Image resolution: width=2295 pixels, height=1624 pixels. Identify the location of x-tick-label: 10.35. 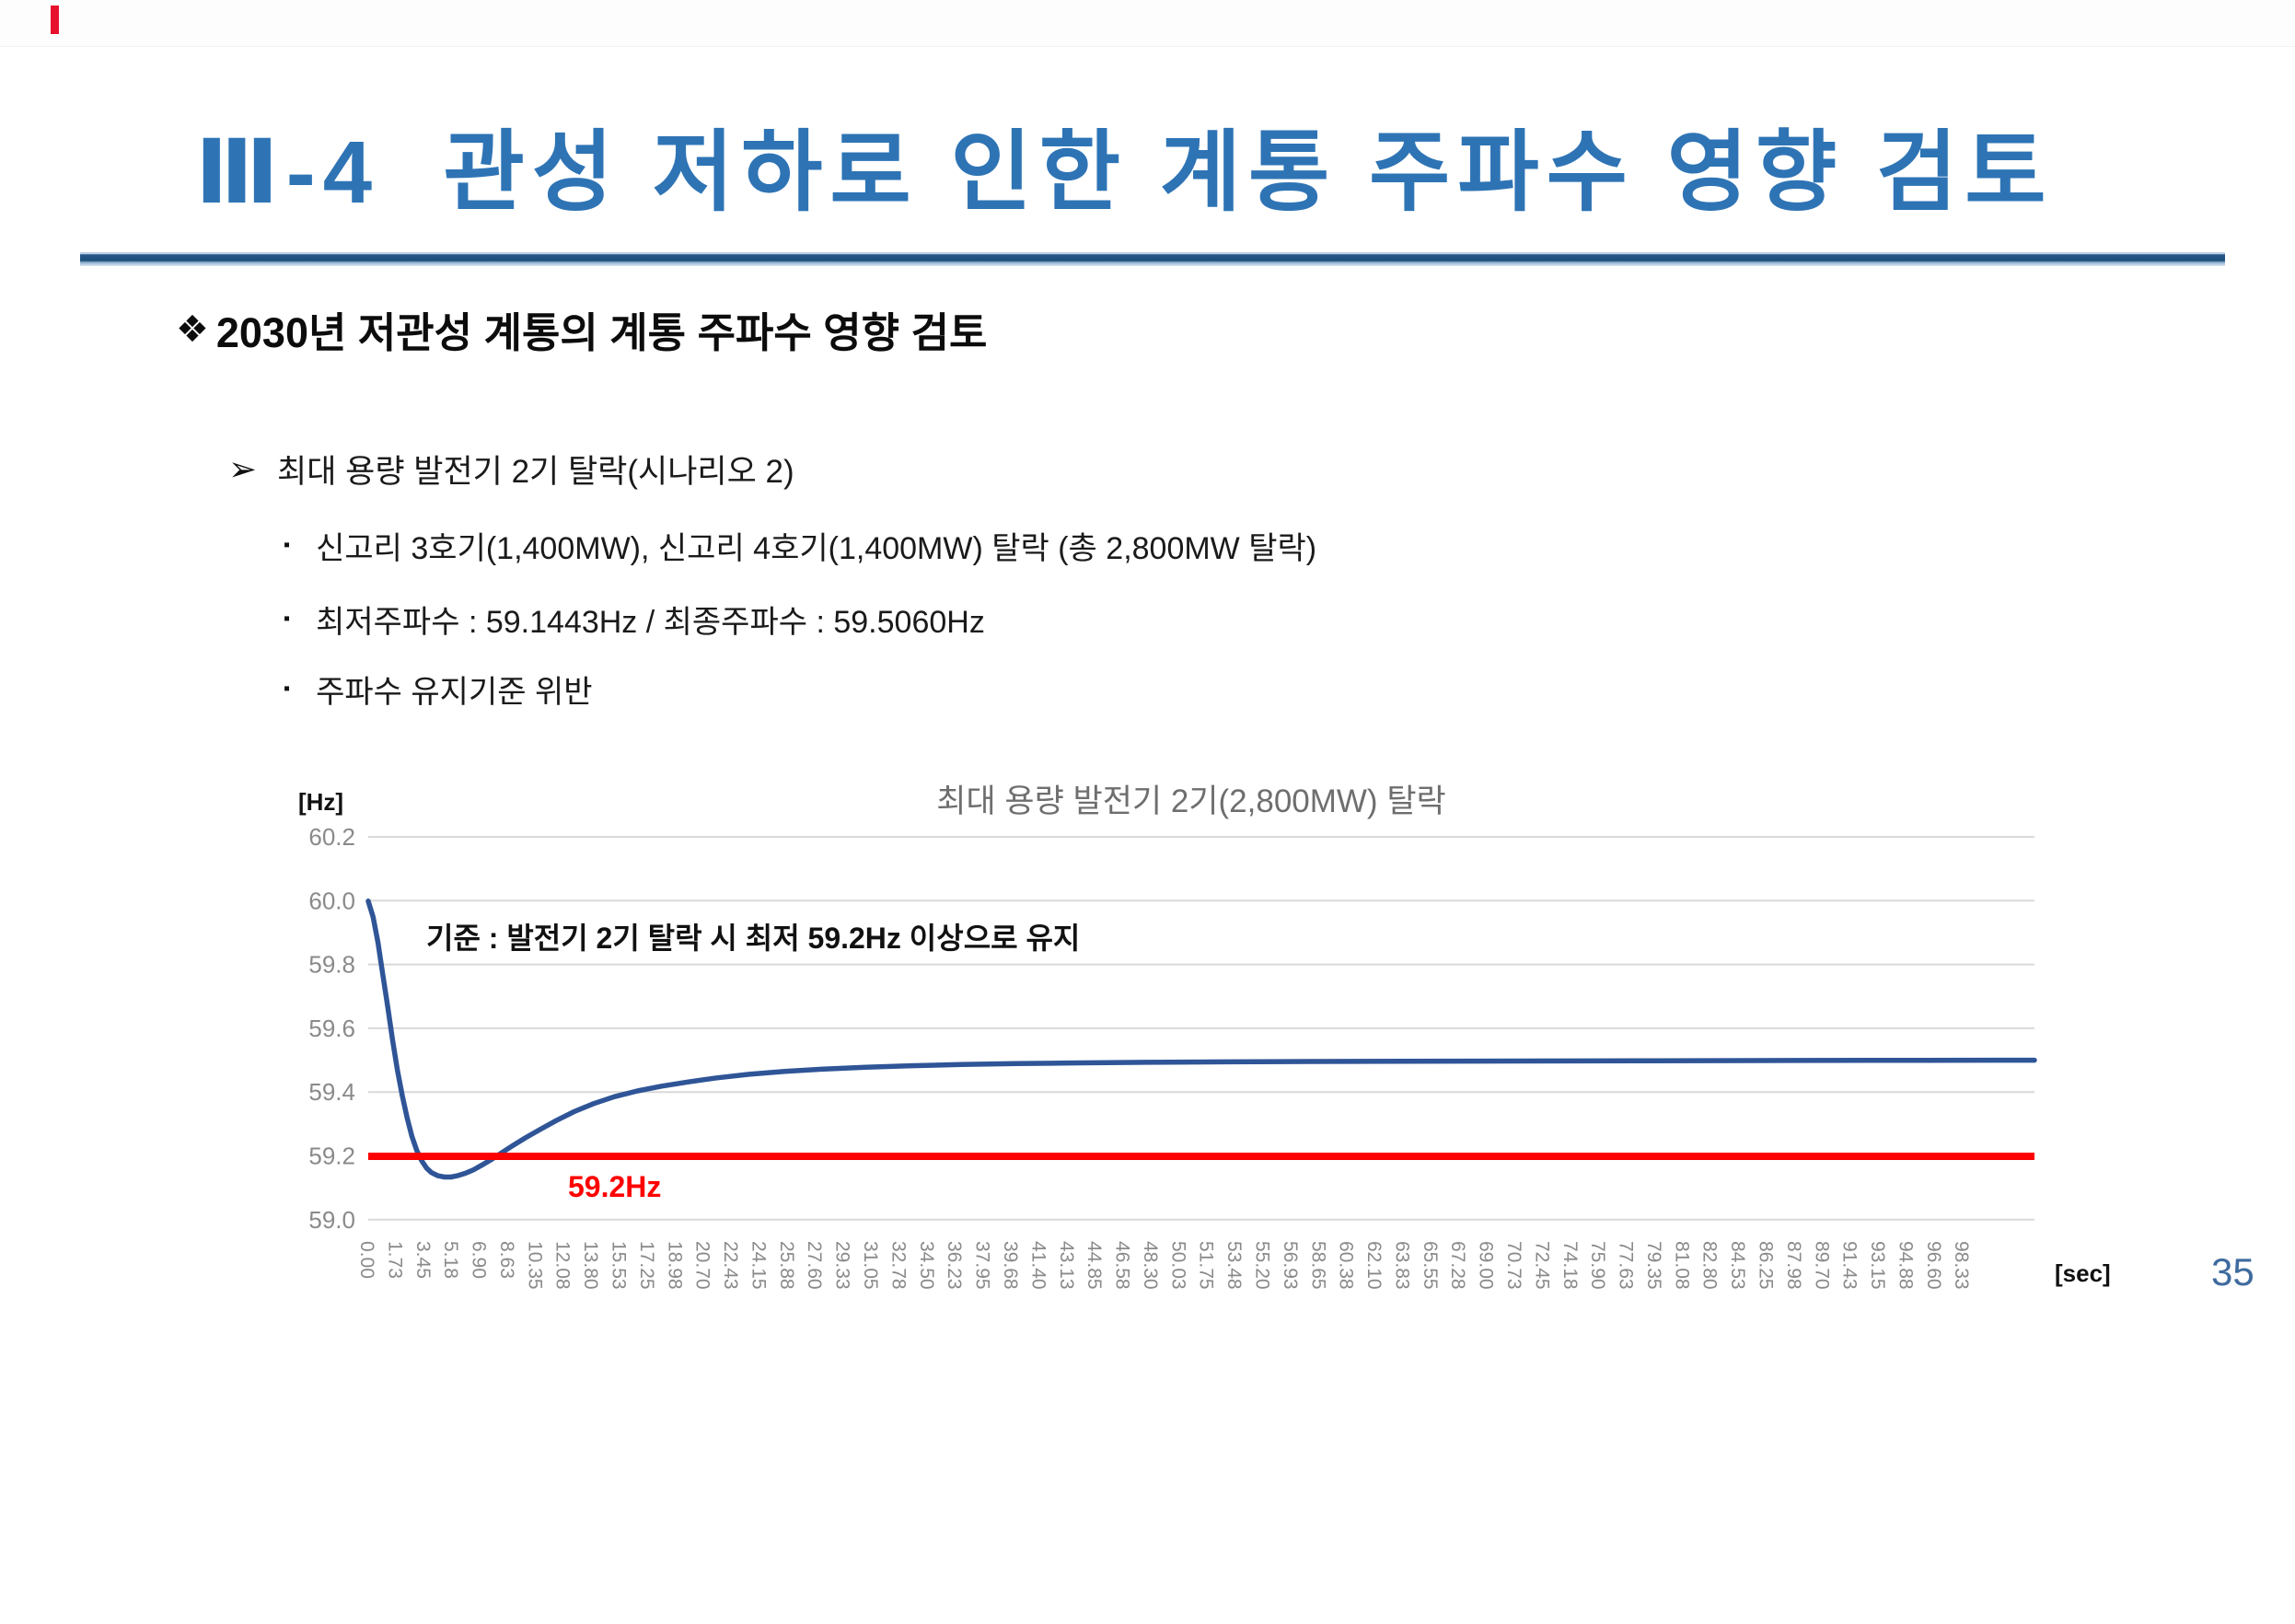
(534, 1265).